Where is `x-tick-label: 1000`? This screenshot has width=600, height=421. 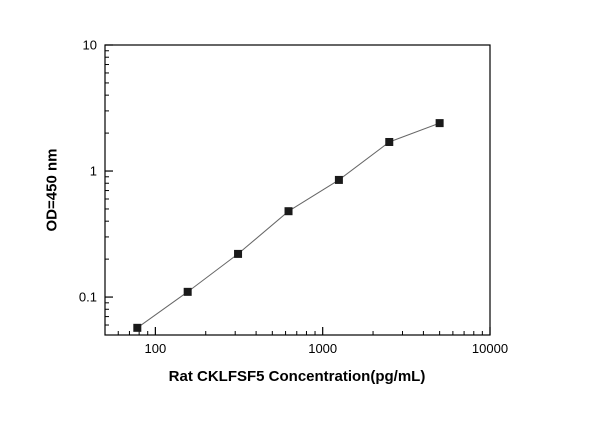
x-tick-label: 1000 is located at coordinates (322, 348).